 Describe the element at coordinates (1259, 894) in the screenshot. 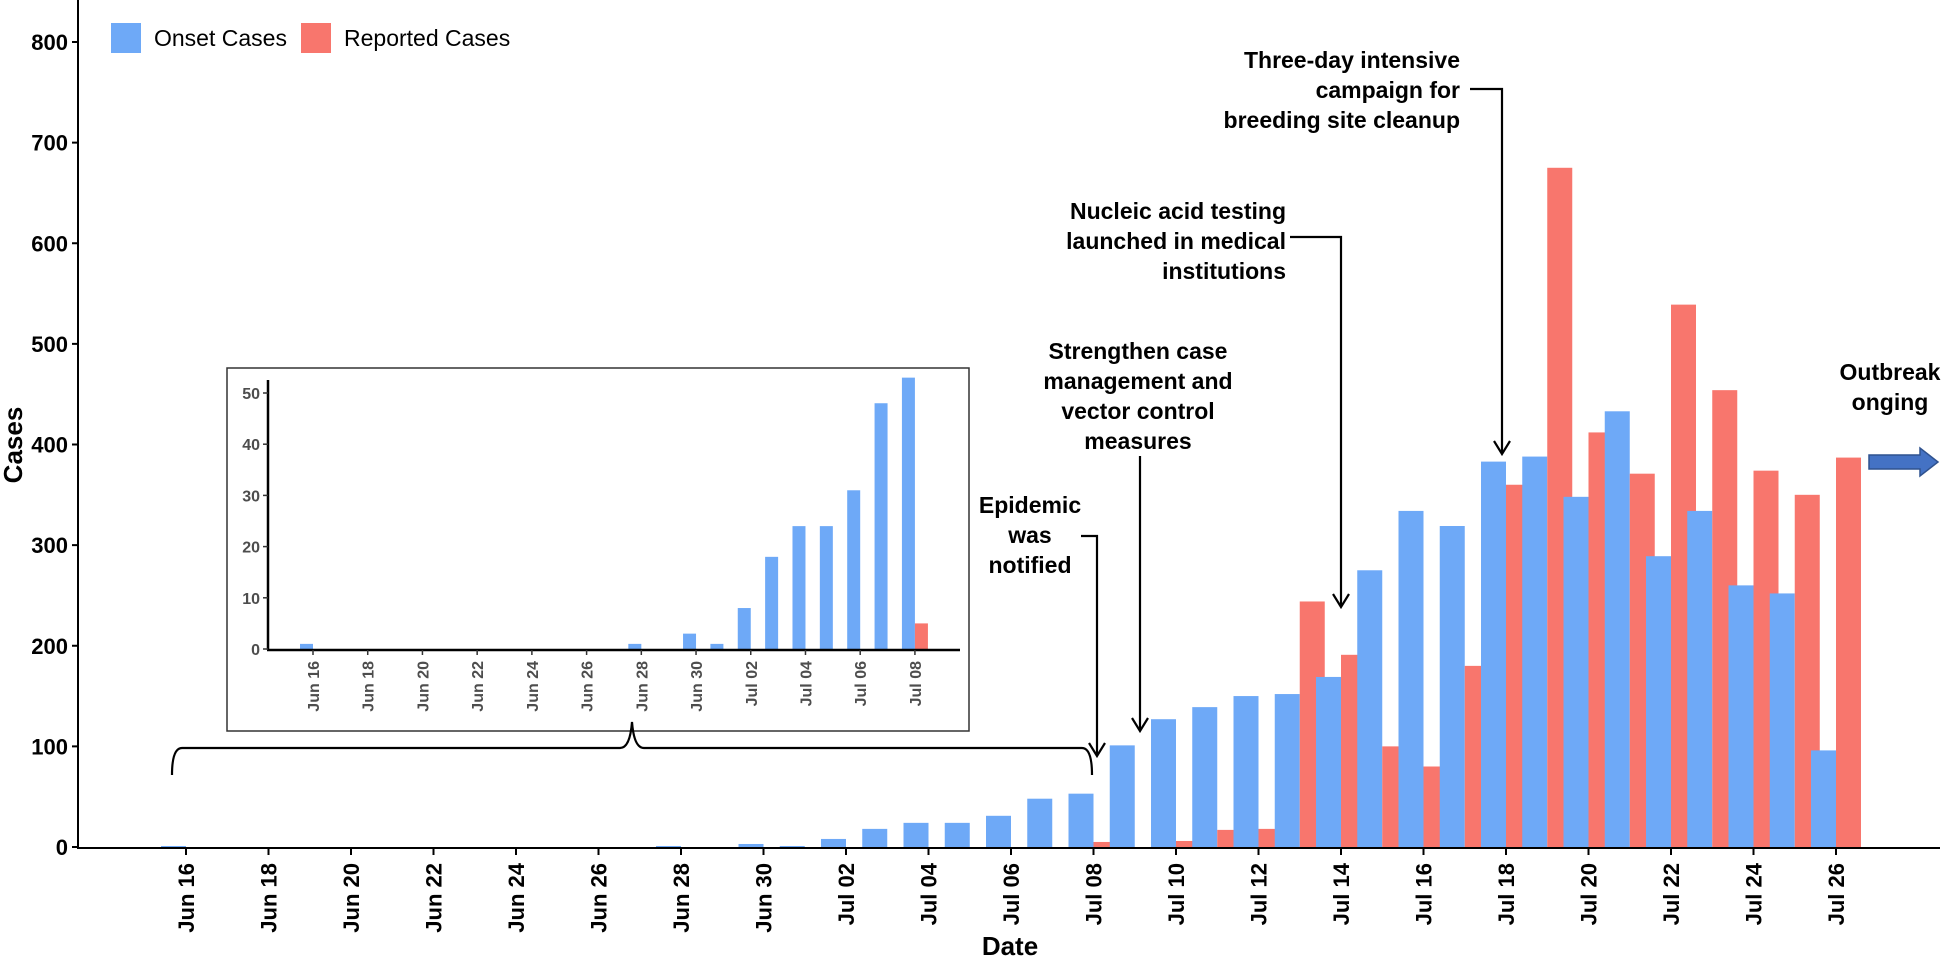

I see `x-tick-label: Jul 12` at that location.